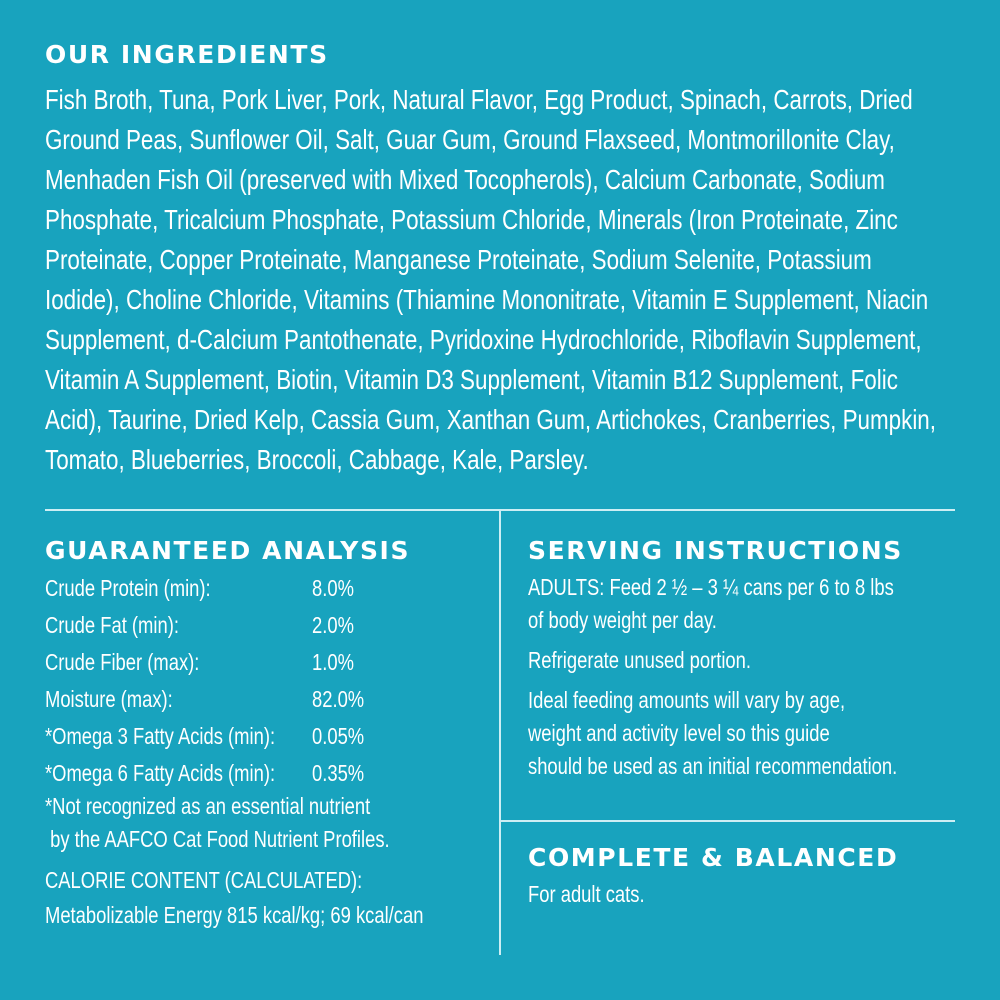 Image resolution: width=1000 pixels, height=1000 pixels. I want to click on serving-line: of body weight per day., so click(622, 620).